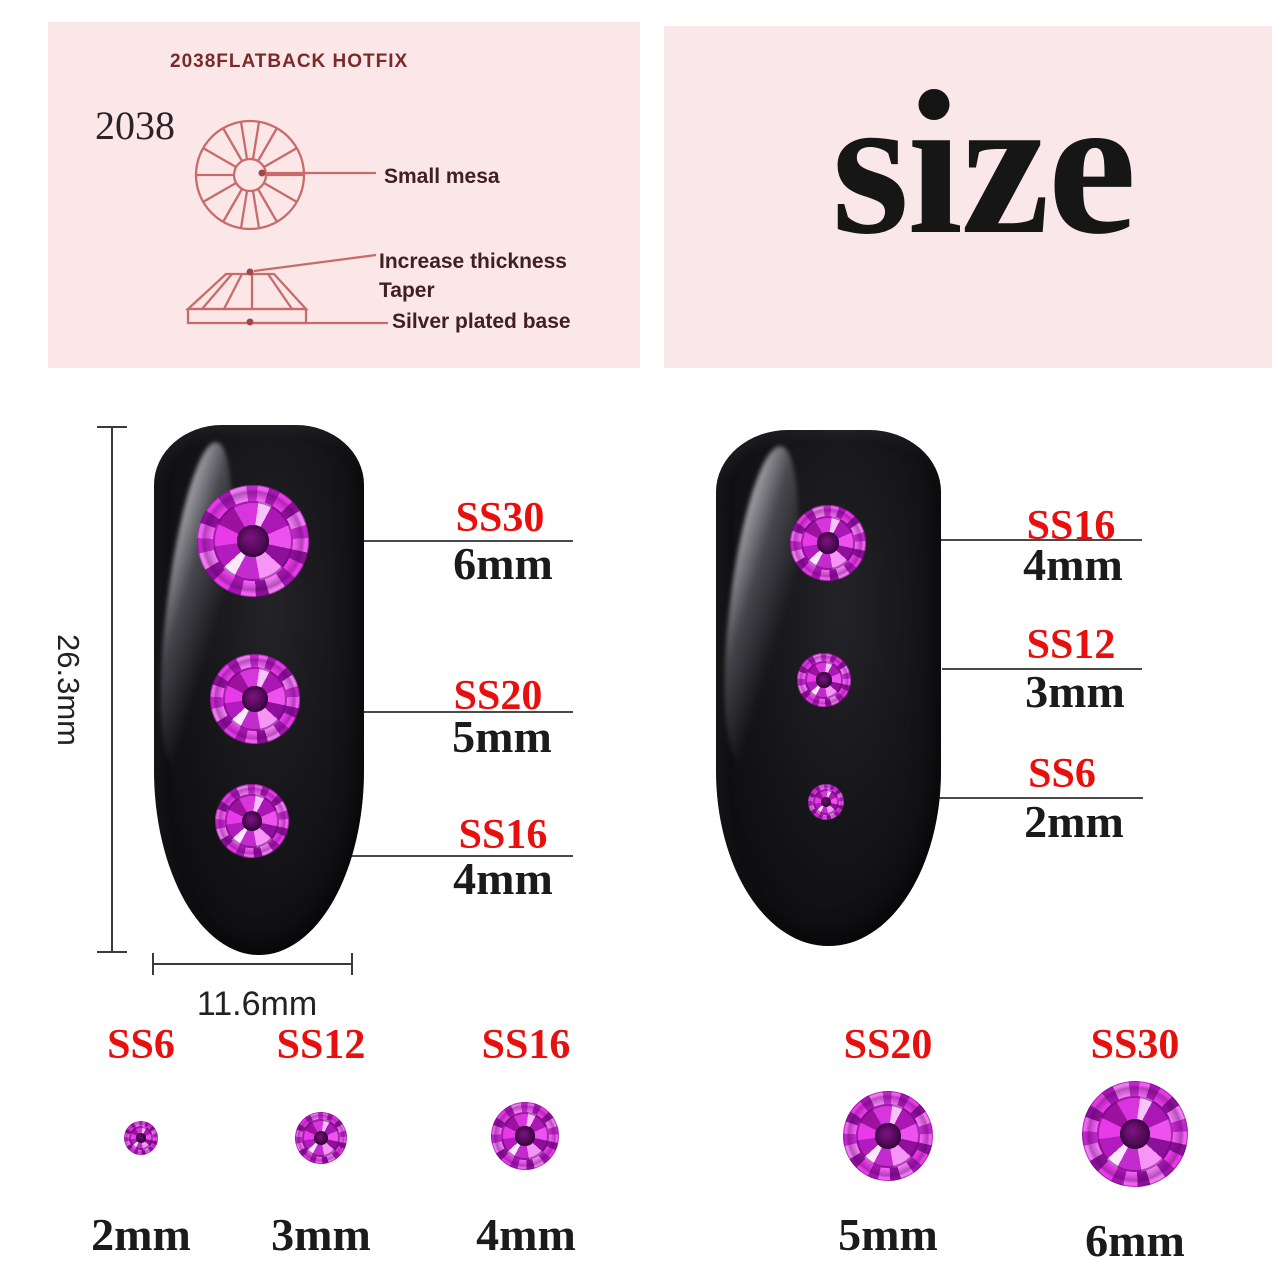 The height and width of the screenshot is (1288, 1288). I want to click on callout-taper: Taper, so click(407, 290).